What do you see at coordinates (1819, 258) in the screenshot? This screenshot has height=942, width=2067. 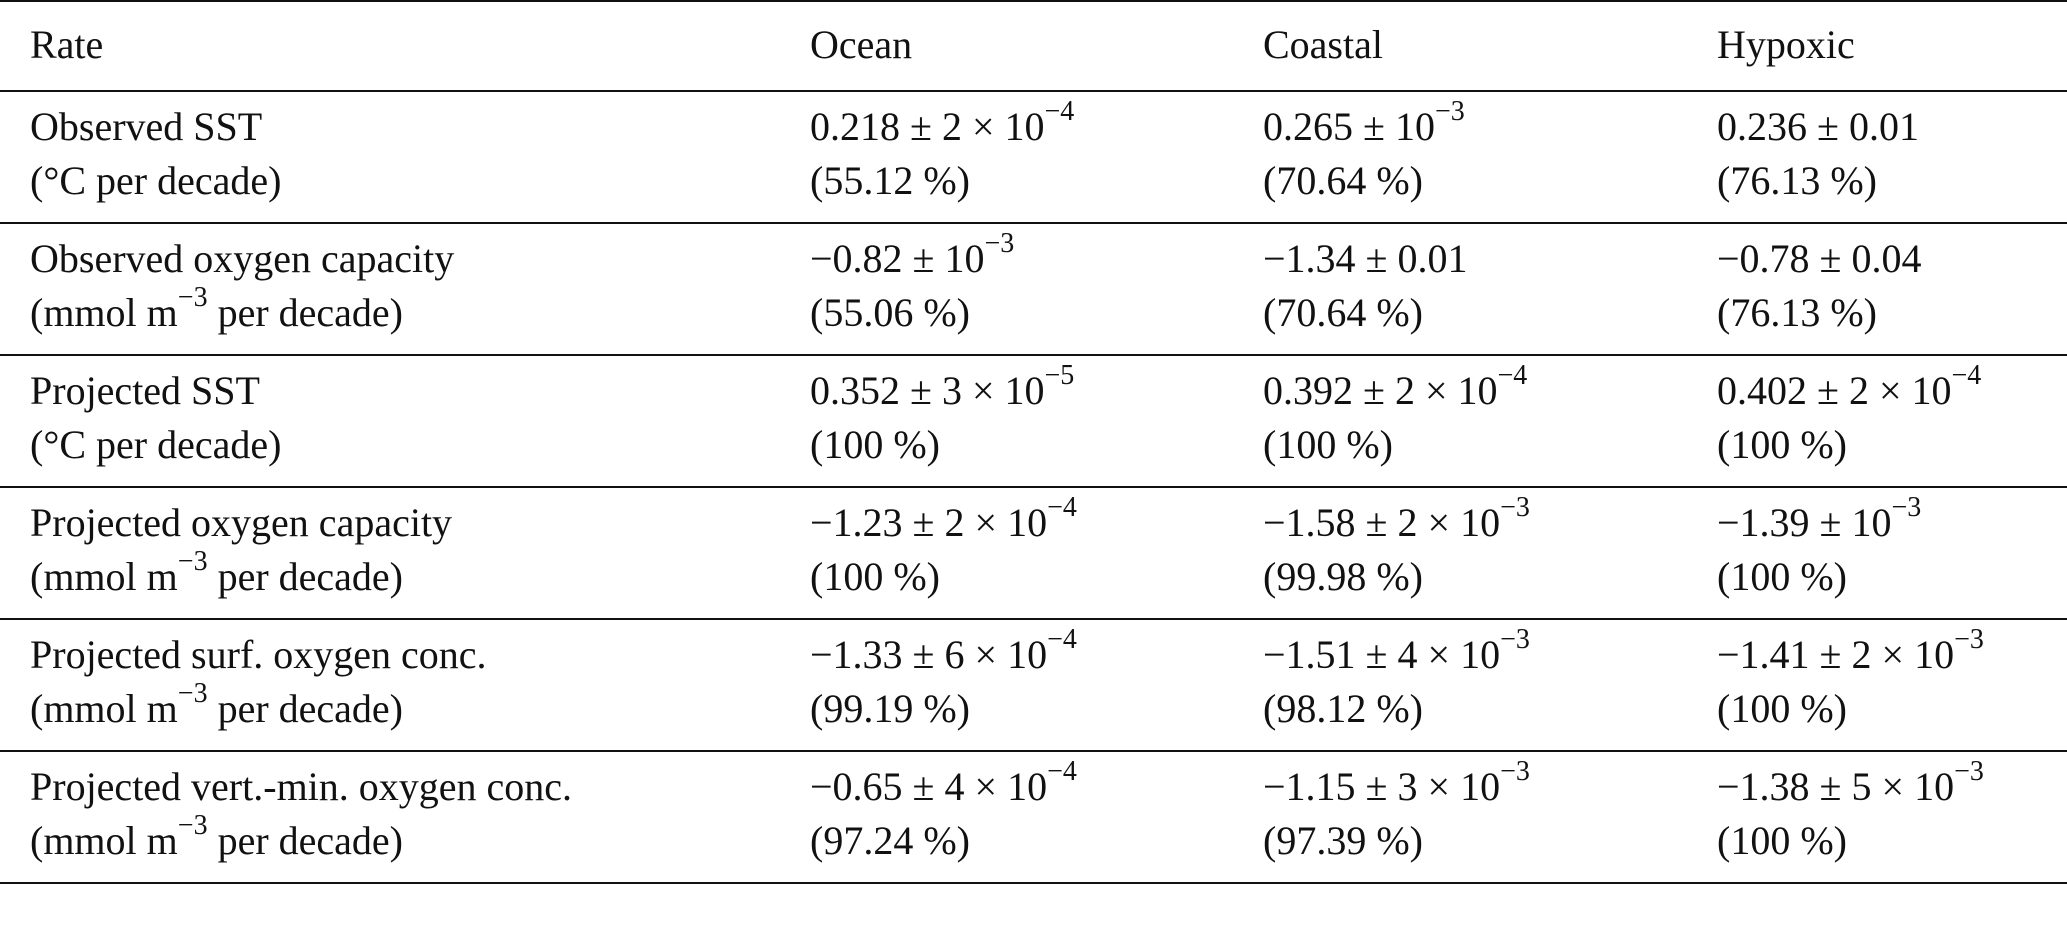 I see `trend-value-text: −0.78 ± 0.04` at bounding box center [1819, 258].